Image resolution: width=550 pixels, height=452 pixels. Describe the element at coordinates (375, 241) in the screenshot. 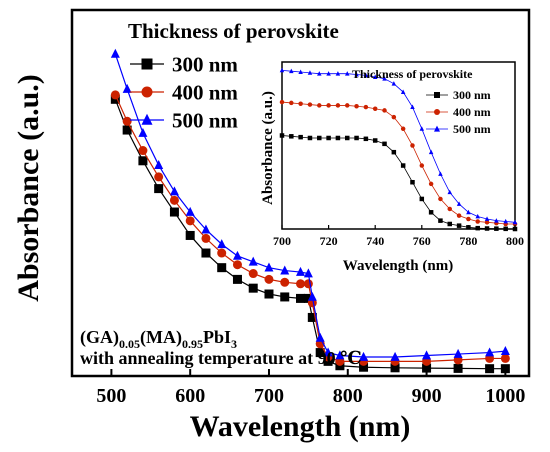

I see `inset-x-tick-label: 740` at that location.